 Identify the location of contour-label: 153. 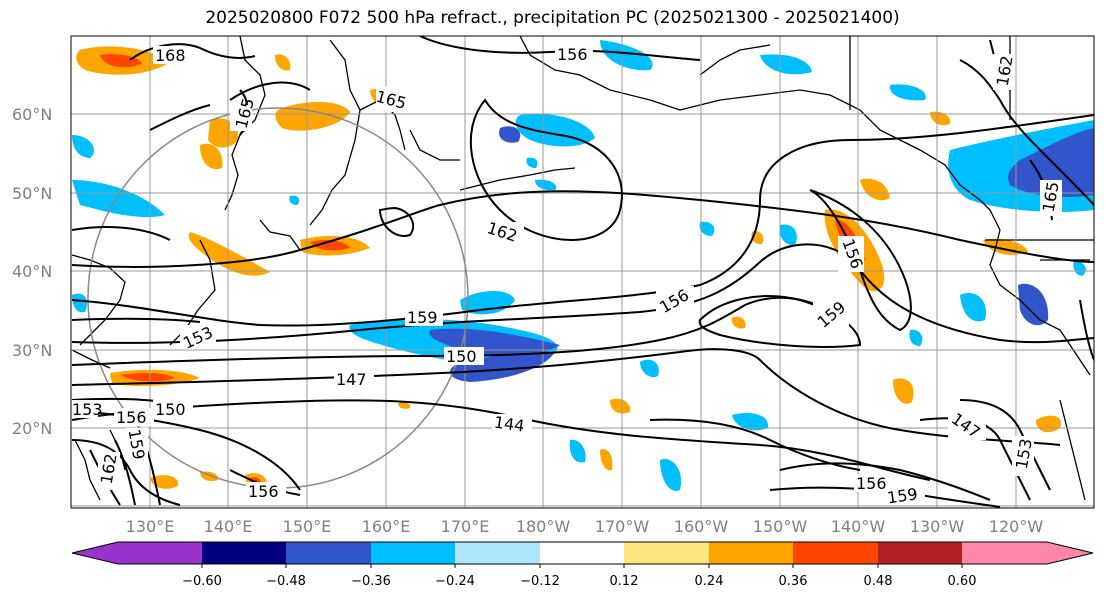
(87, 409).